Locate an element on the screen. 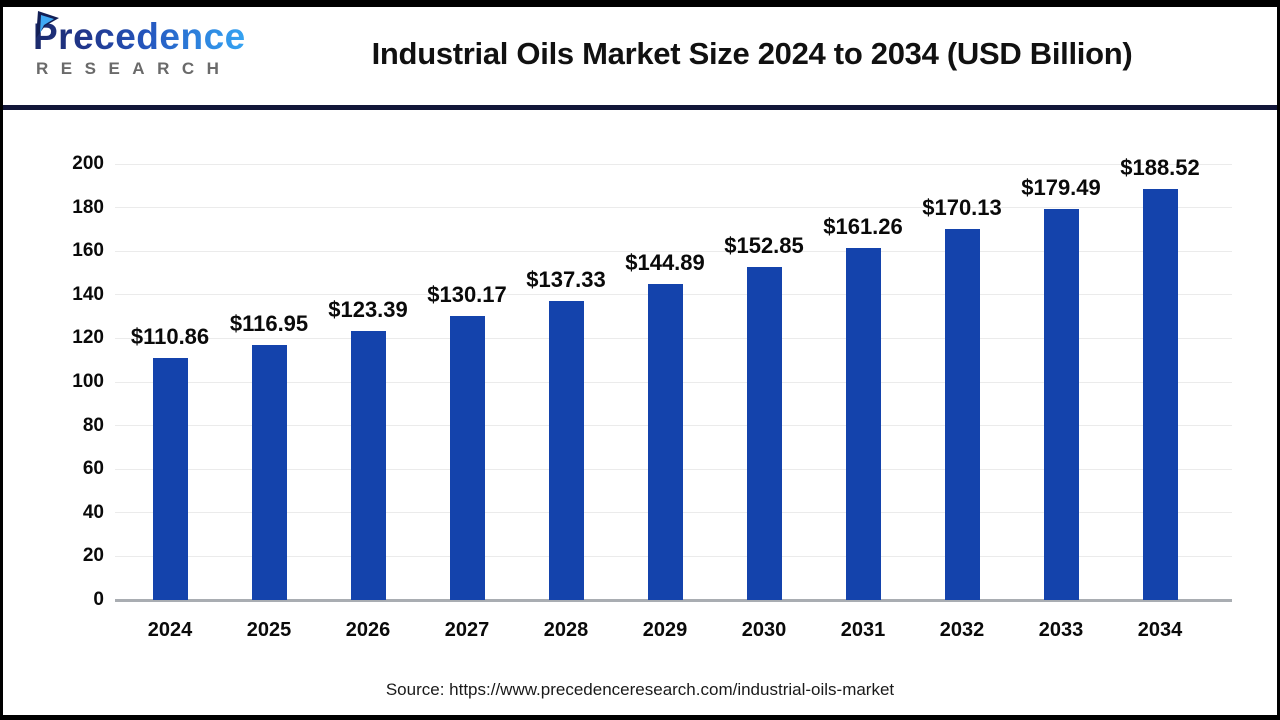 The width and height of the screenshot is (1280, 720). bar-2031 is located at coordinates (863, 424).